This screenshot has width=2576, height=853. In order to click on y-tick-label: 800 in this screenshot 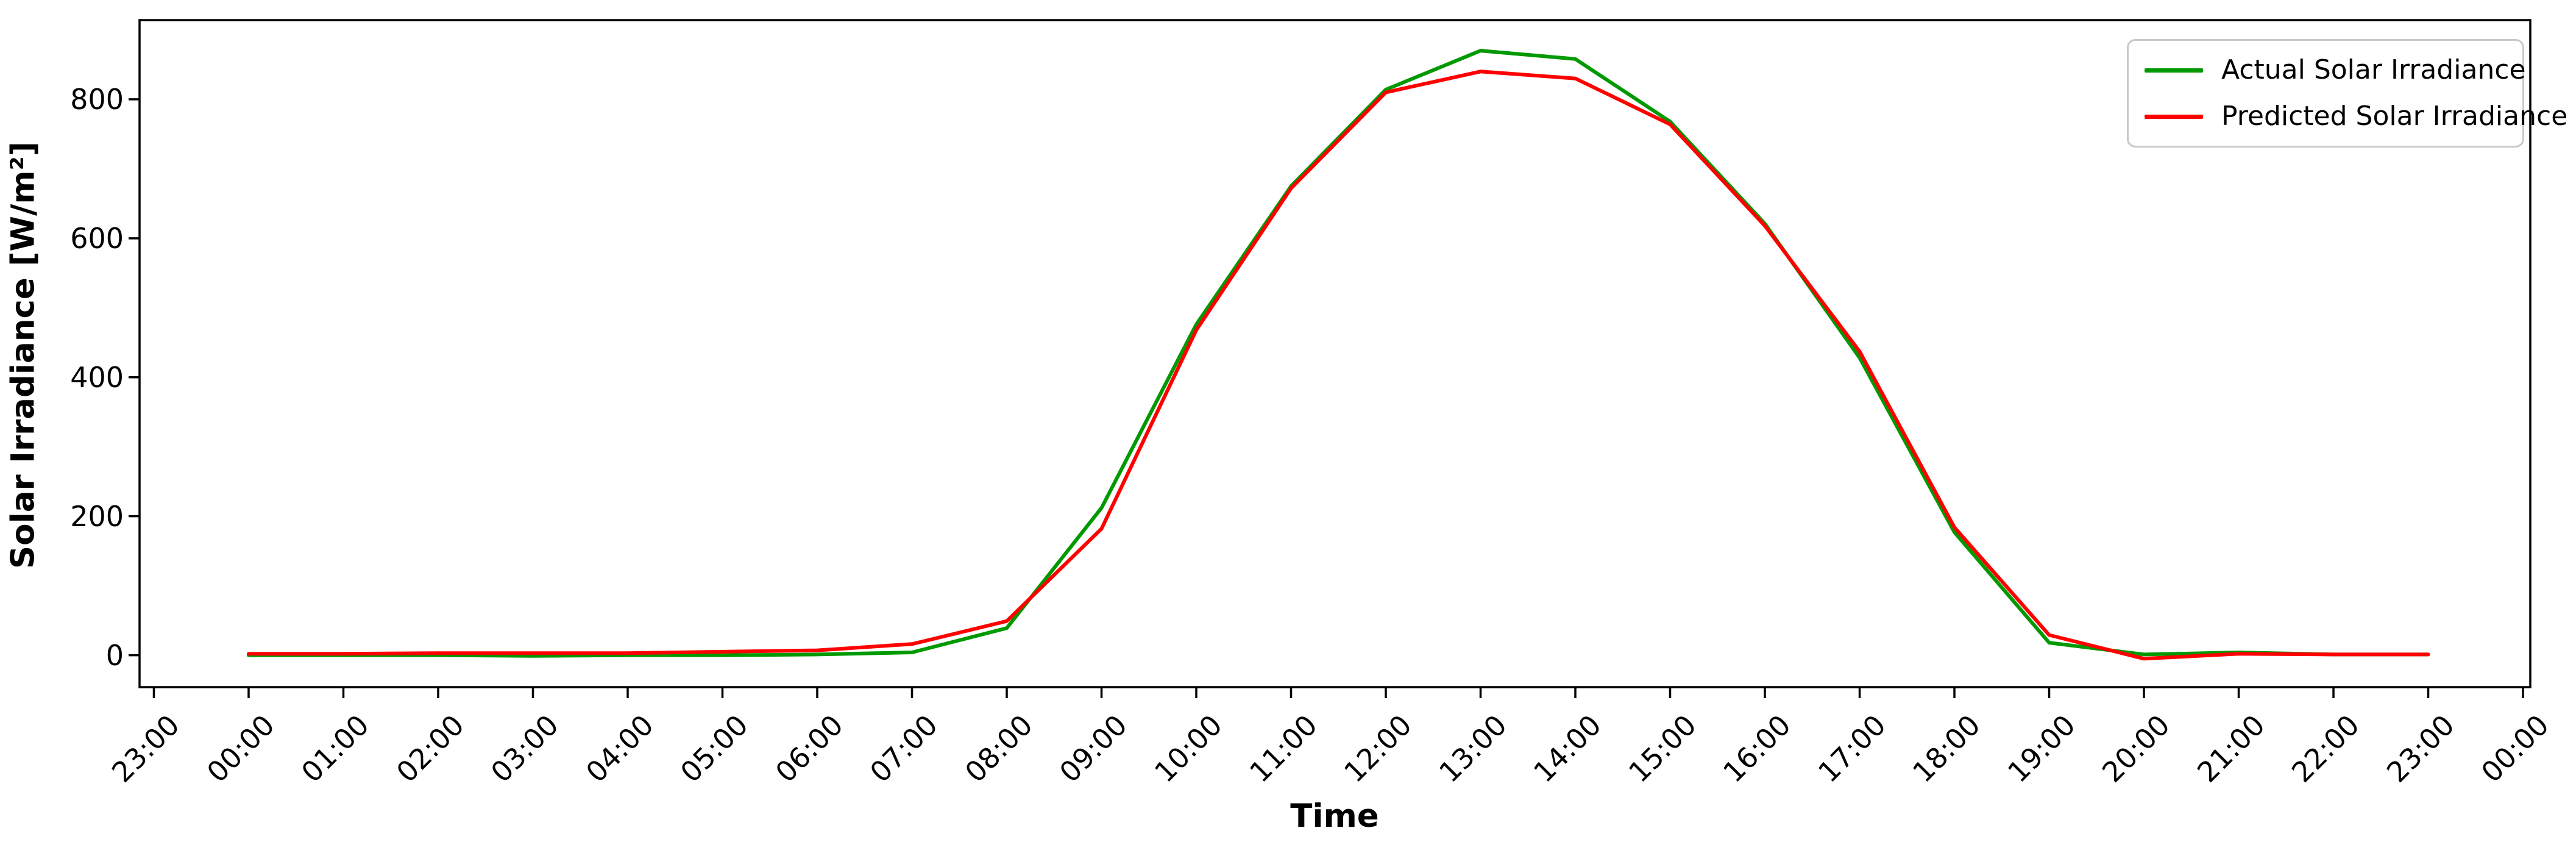, I will do `click(97, 99)`.